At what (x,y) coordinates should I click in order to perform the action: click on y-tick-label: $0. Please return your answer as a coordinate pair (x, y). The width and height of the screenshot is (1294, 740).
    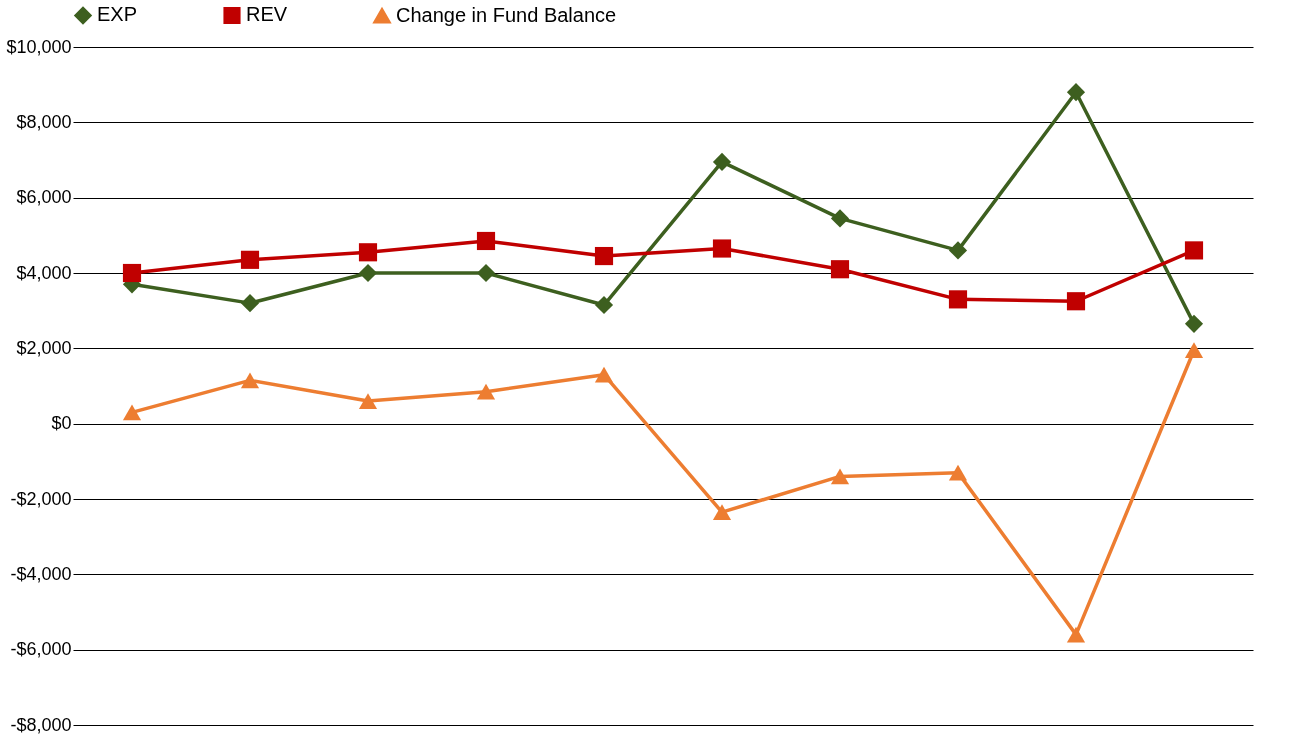
    Looking at the image, I should click on (61, 423).